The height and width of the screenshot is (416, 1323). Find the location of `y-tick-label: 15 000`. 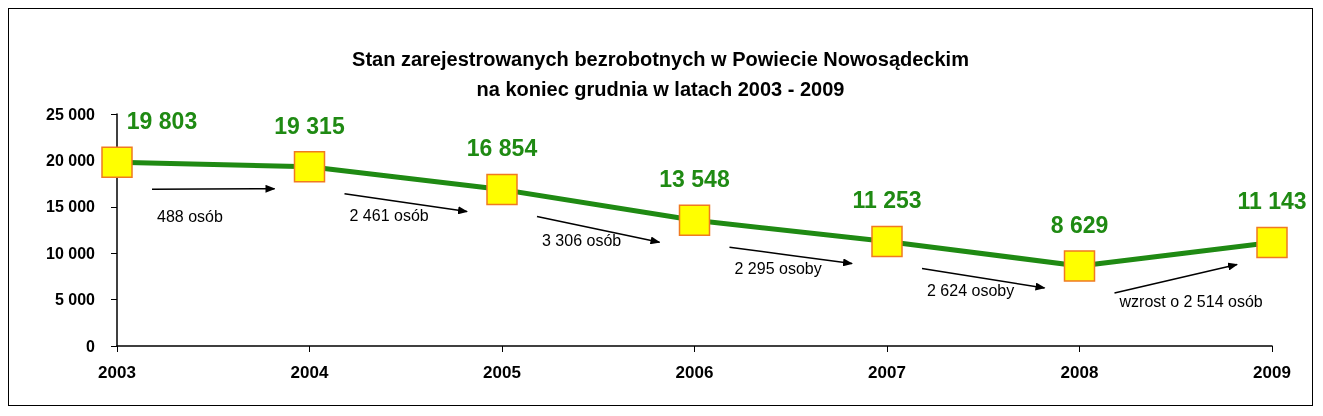

y-tick-label: 15 000 is located at coordinates (71, 207).